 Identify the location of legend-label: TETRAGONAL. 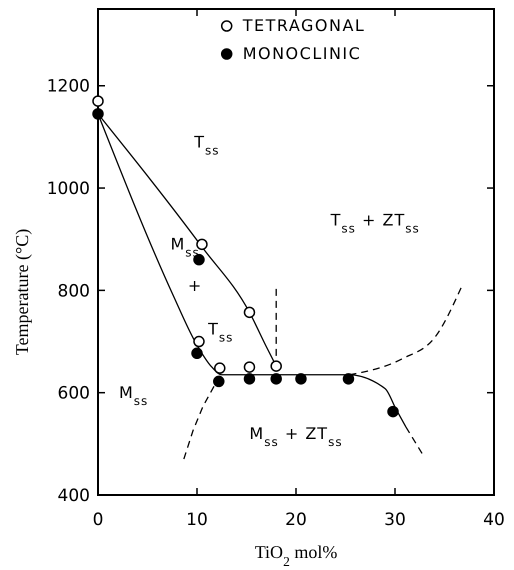
(304, 25).